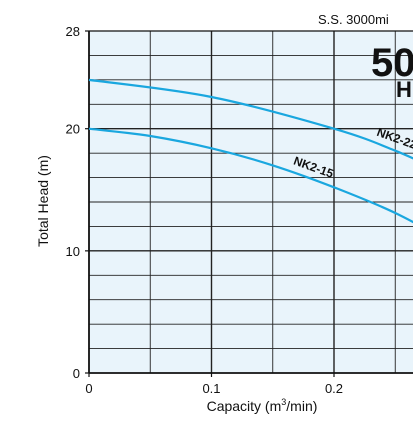 The width and height of the screenshot is (413, 423). Describe the element at coordinates (211, 388) in the screenshot. I see `x-tick-label: 0.1` at that location.